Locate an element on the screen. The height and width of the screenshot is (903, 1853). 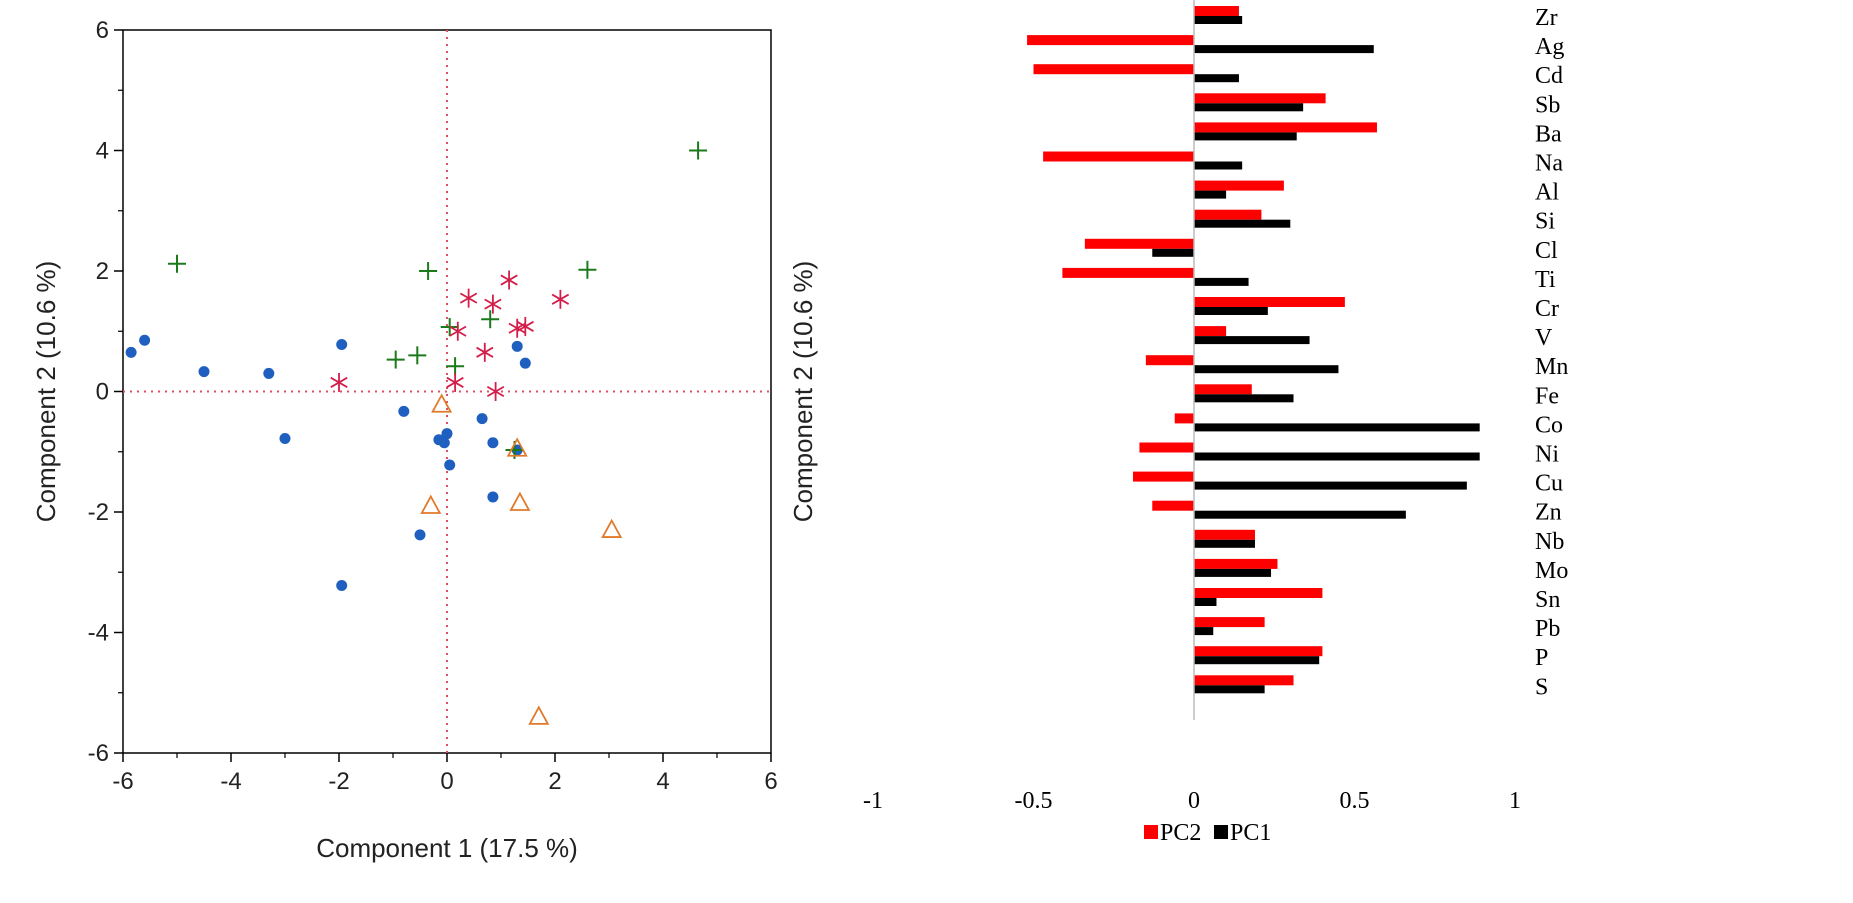
element-label: Nb is located at coordinates (1549, 542).